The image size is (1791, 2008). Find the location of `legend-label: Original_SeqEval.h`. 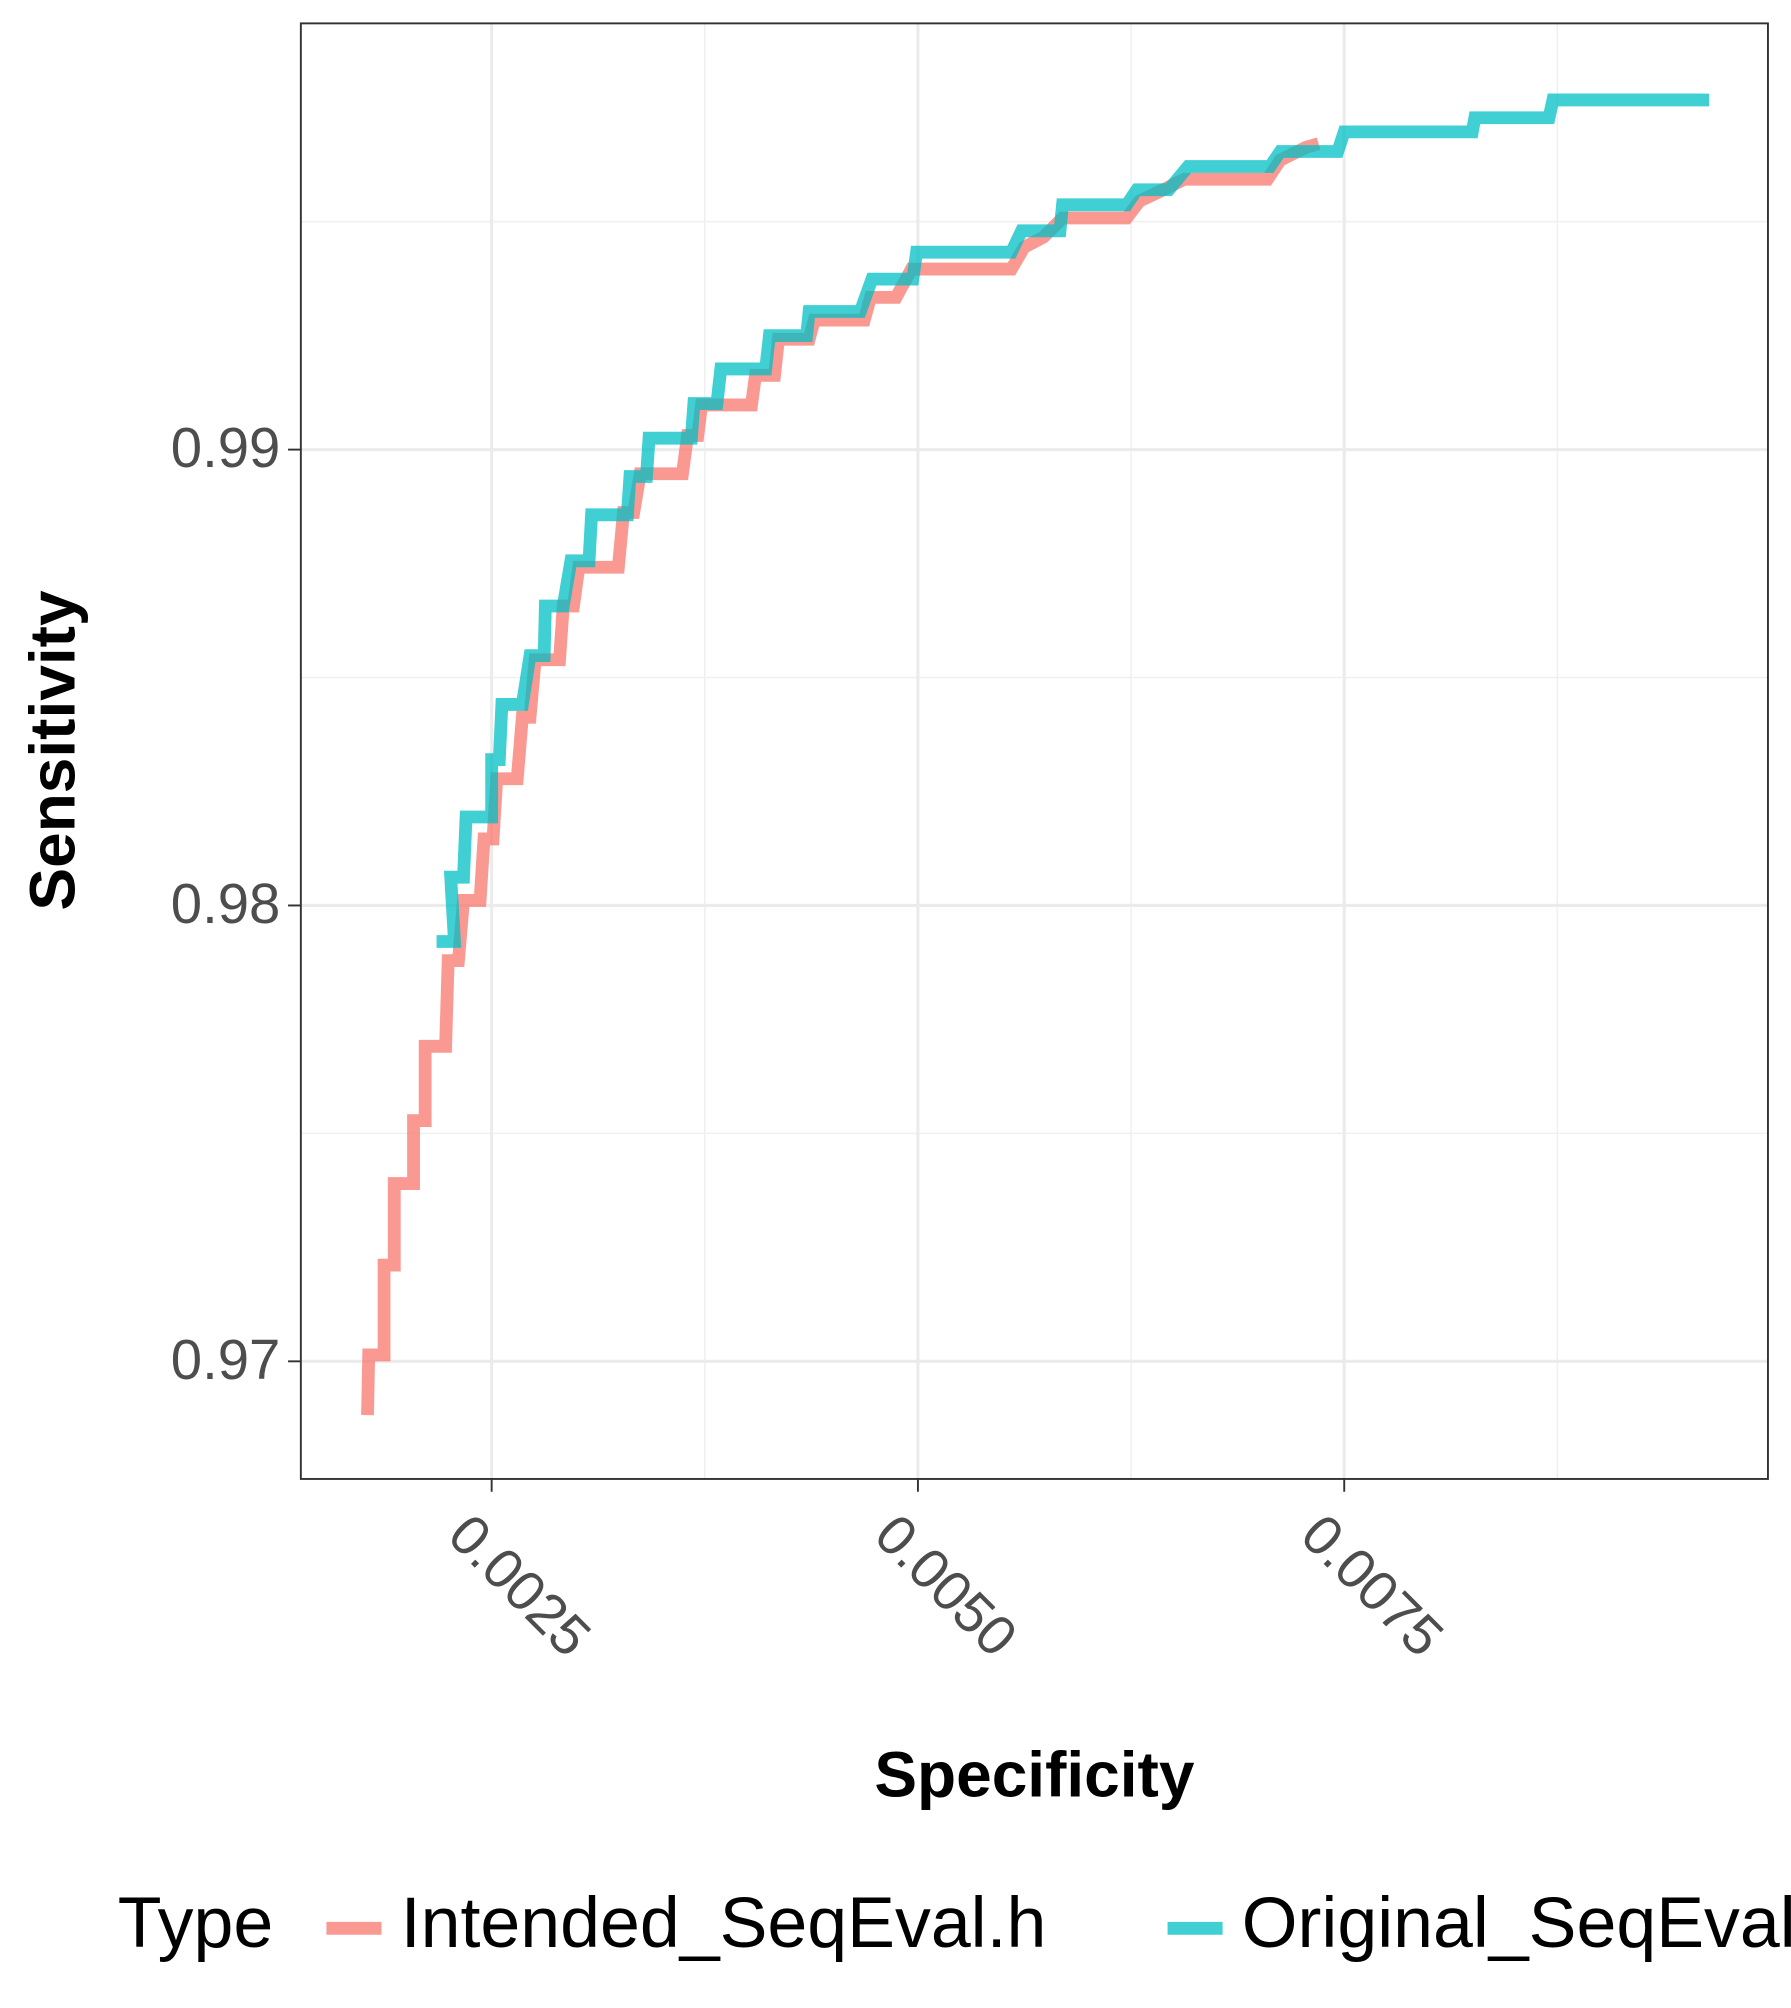

legend-label: Original_SeqEval.h is located at coordinates (1516, 1923).